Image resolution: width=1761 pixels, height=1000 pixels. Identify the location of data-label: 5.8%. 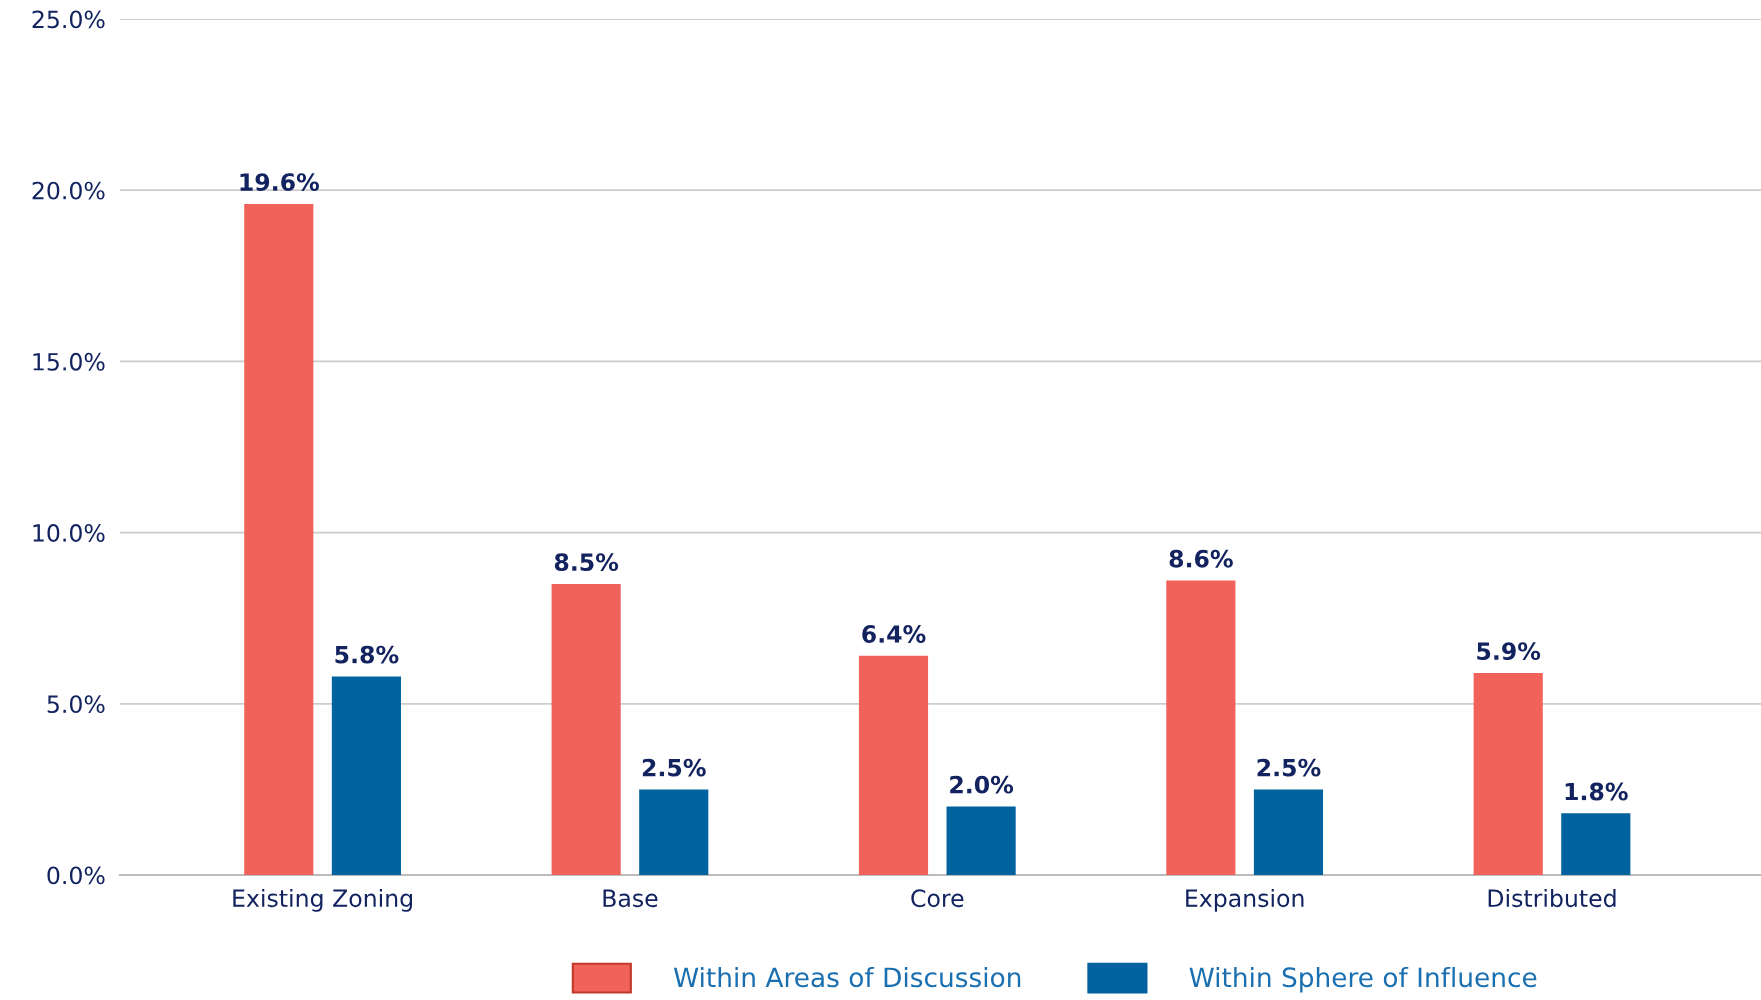
(367, 654).